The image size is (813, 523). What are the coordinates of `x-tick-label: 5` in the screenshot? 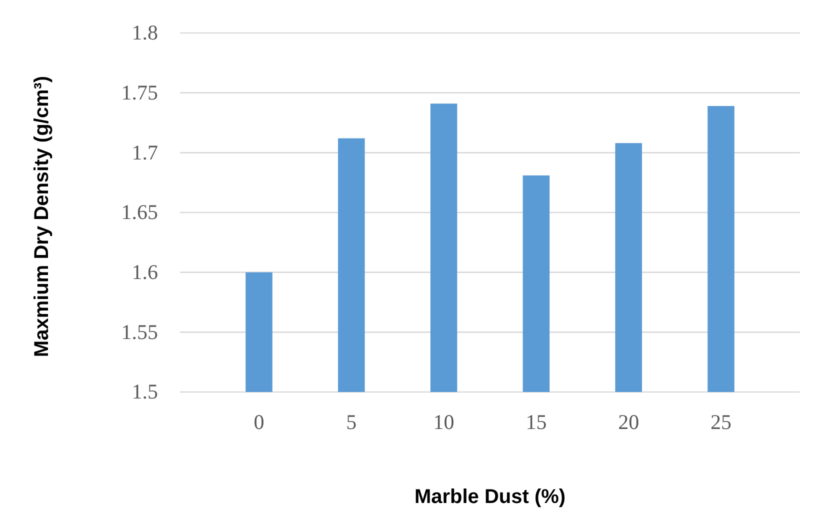 It's located at (351, 422).